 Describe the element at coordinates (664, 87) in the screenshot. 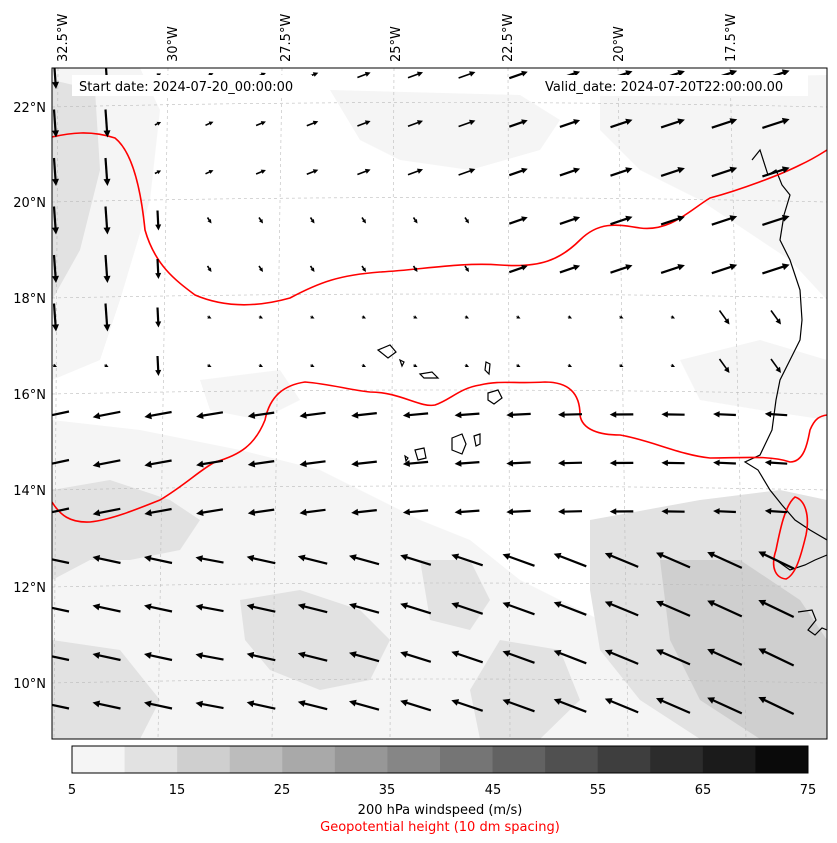

I see `valid-date-label: Valid_date: 2024-07-20T22:00:00.00` at that location.